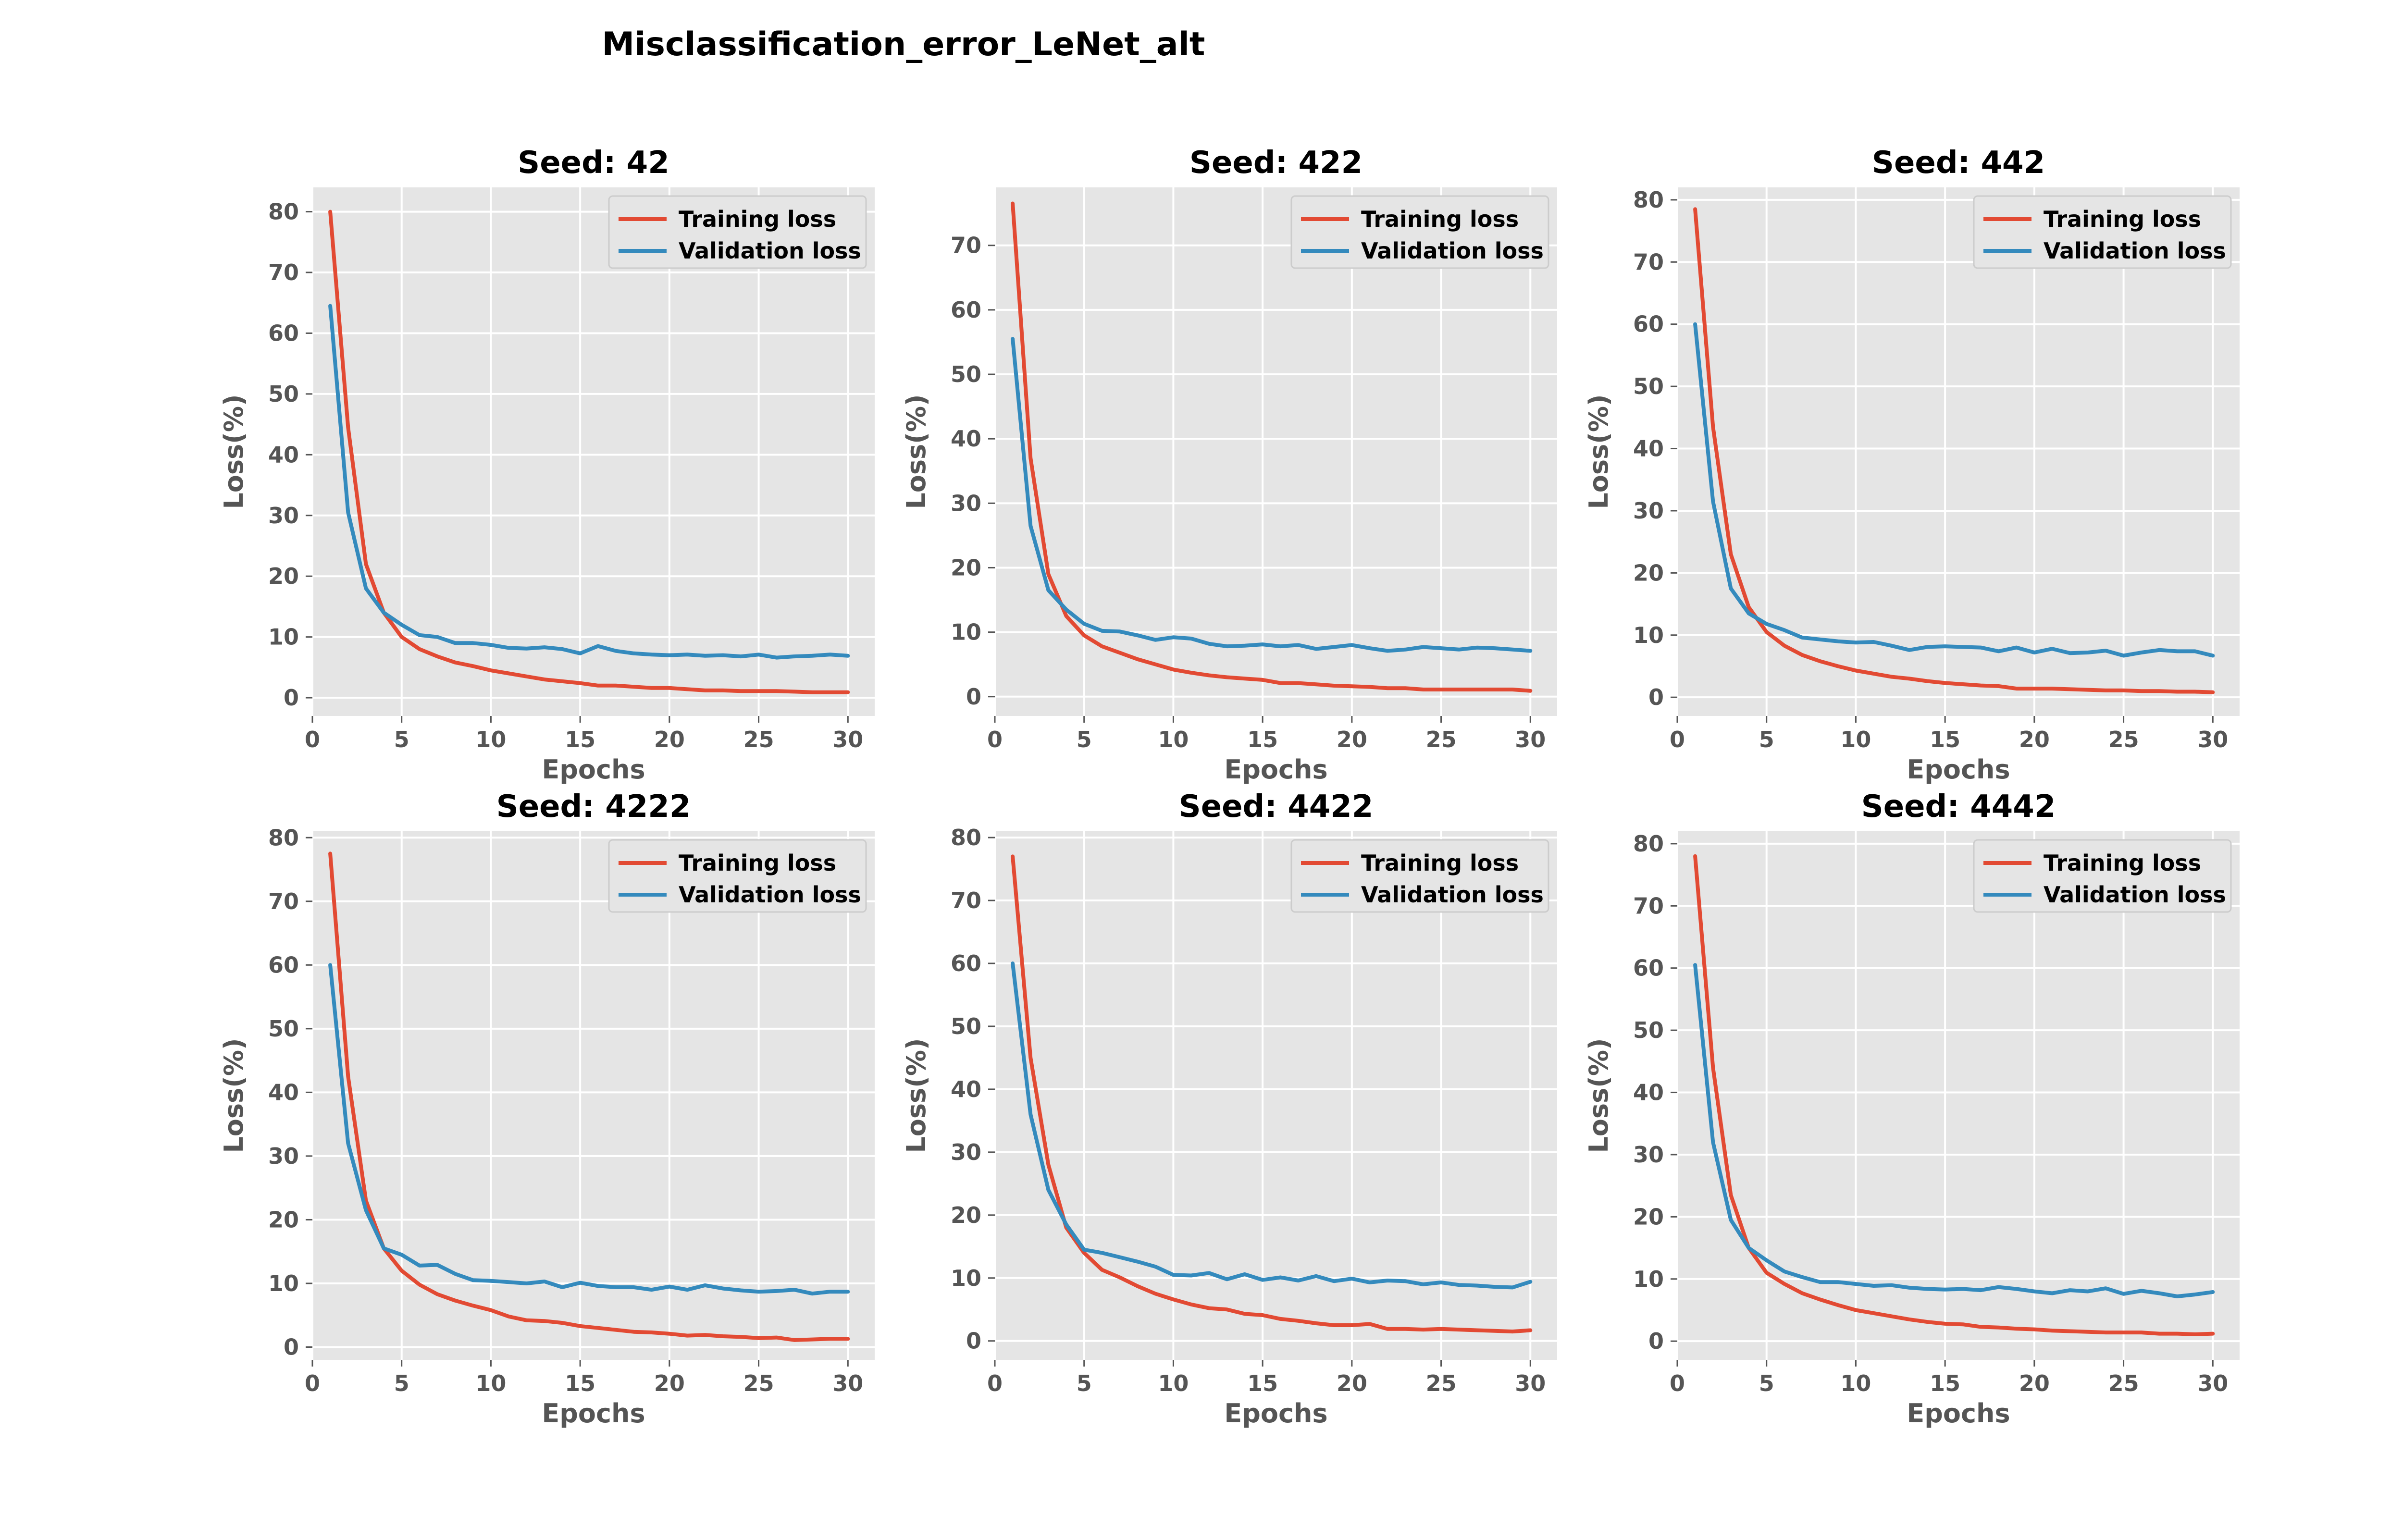  What do you see at coordinates (1958, 163) in the screenshot?
I see `subplot-title: Seed: 442` at bounding box center [1958, 163].